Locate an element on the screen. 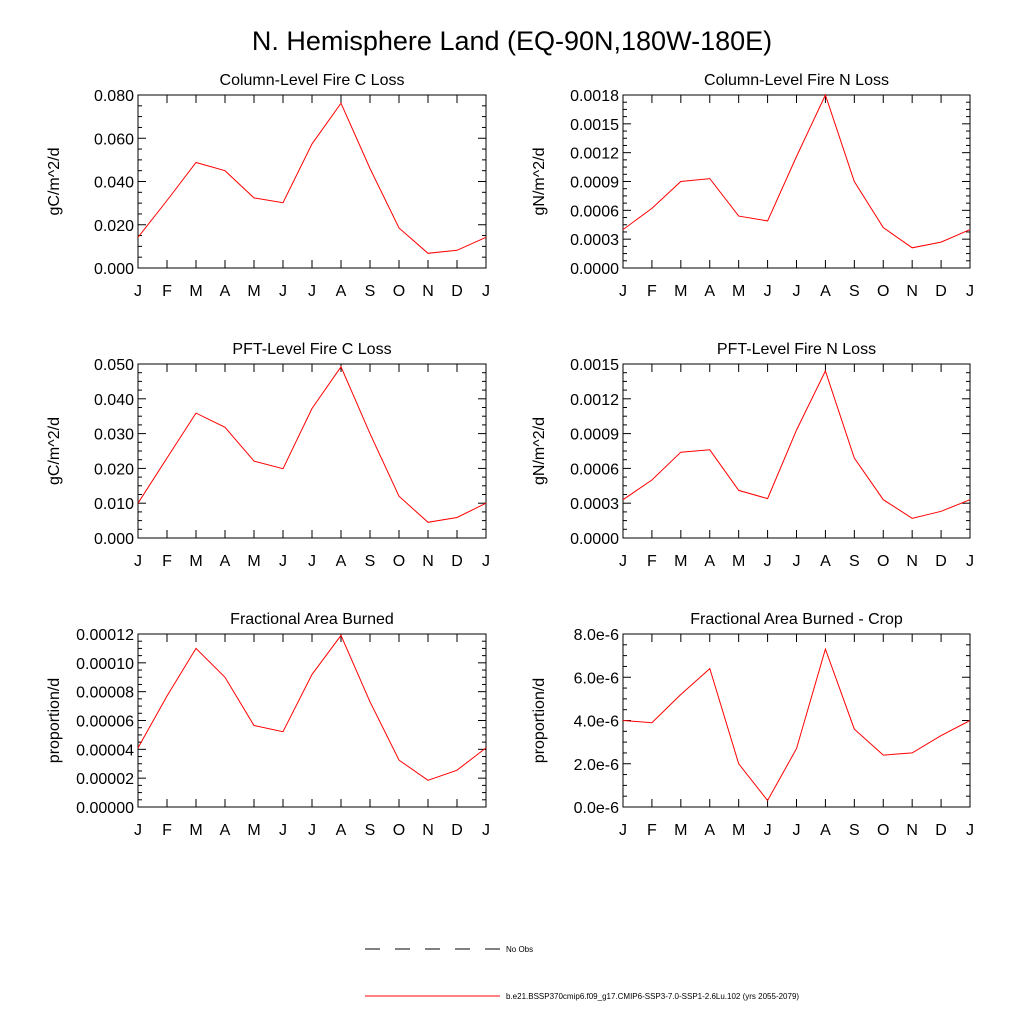 This screenshot has width=1024, height=1024. legend-label: No Obs is located at coordinates (519, 949).